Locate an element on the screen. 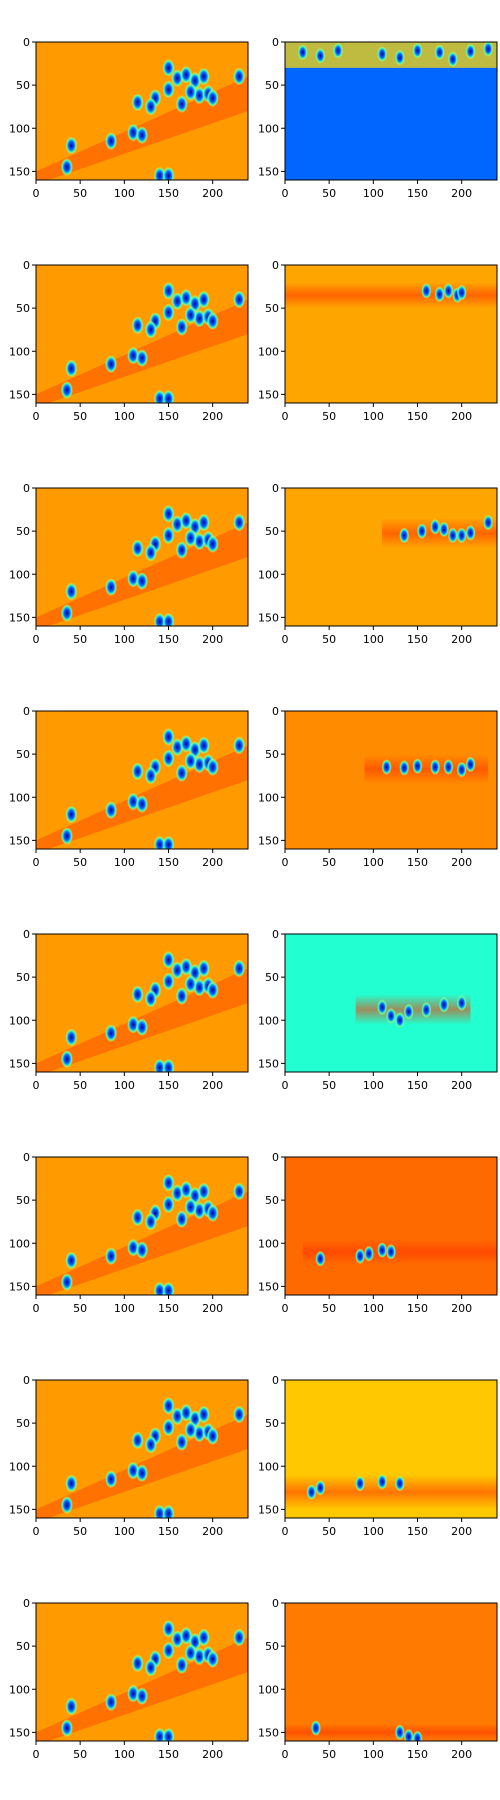  panel-r7-left: 0 50 100 150 200 0 50 100 150 is located at coordinates (129, 1456).